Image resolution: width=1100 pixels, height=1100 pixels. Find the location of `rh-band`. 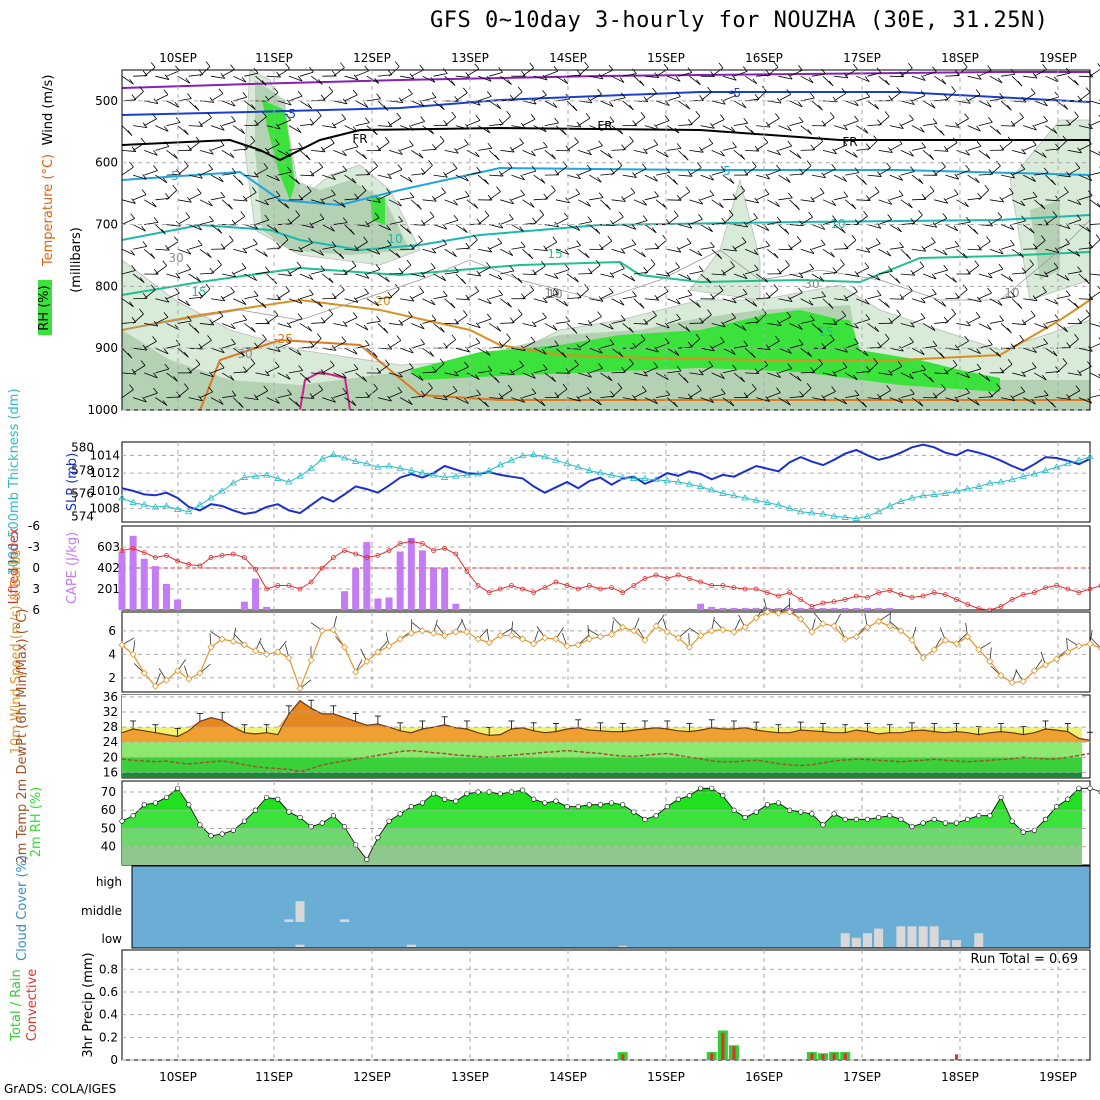

rh-band is located at coordinates (602, 819).